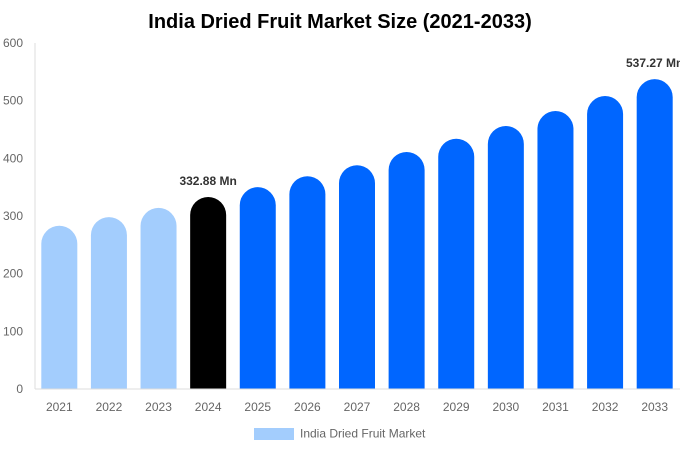 Image resolution: width=680 pixels, height=450 pixels. I want to click on bar-2030, so click(505, 258).